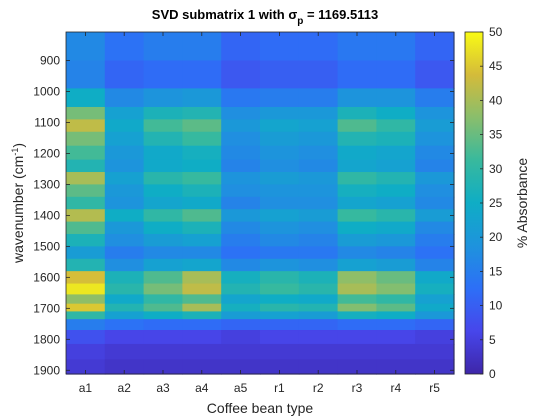  Describe the element at coordinates (163, 388) in the screenshot. I see `x-tick-label: a3` at that location.